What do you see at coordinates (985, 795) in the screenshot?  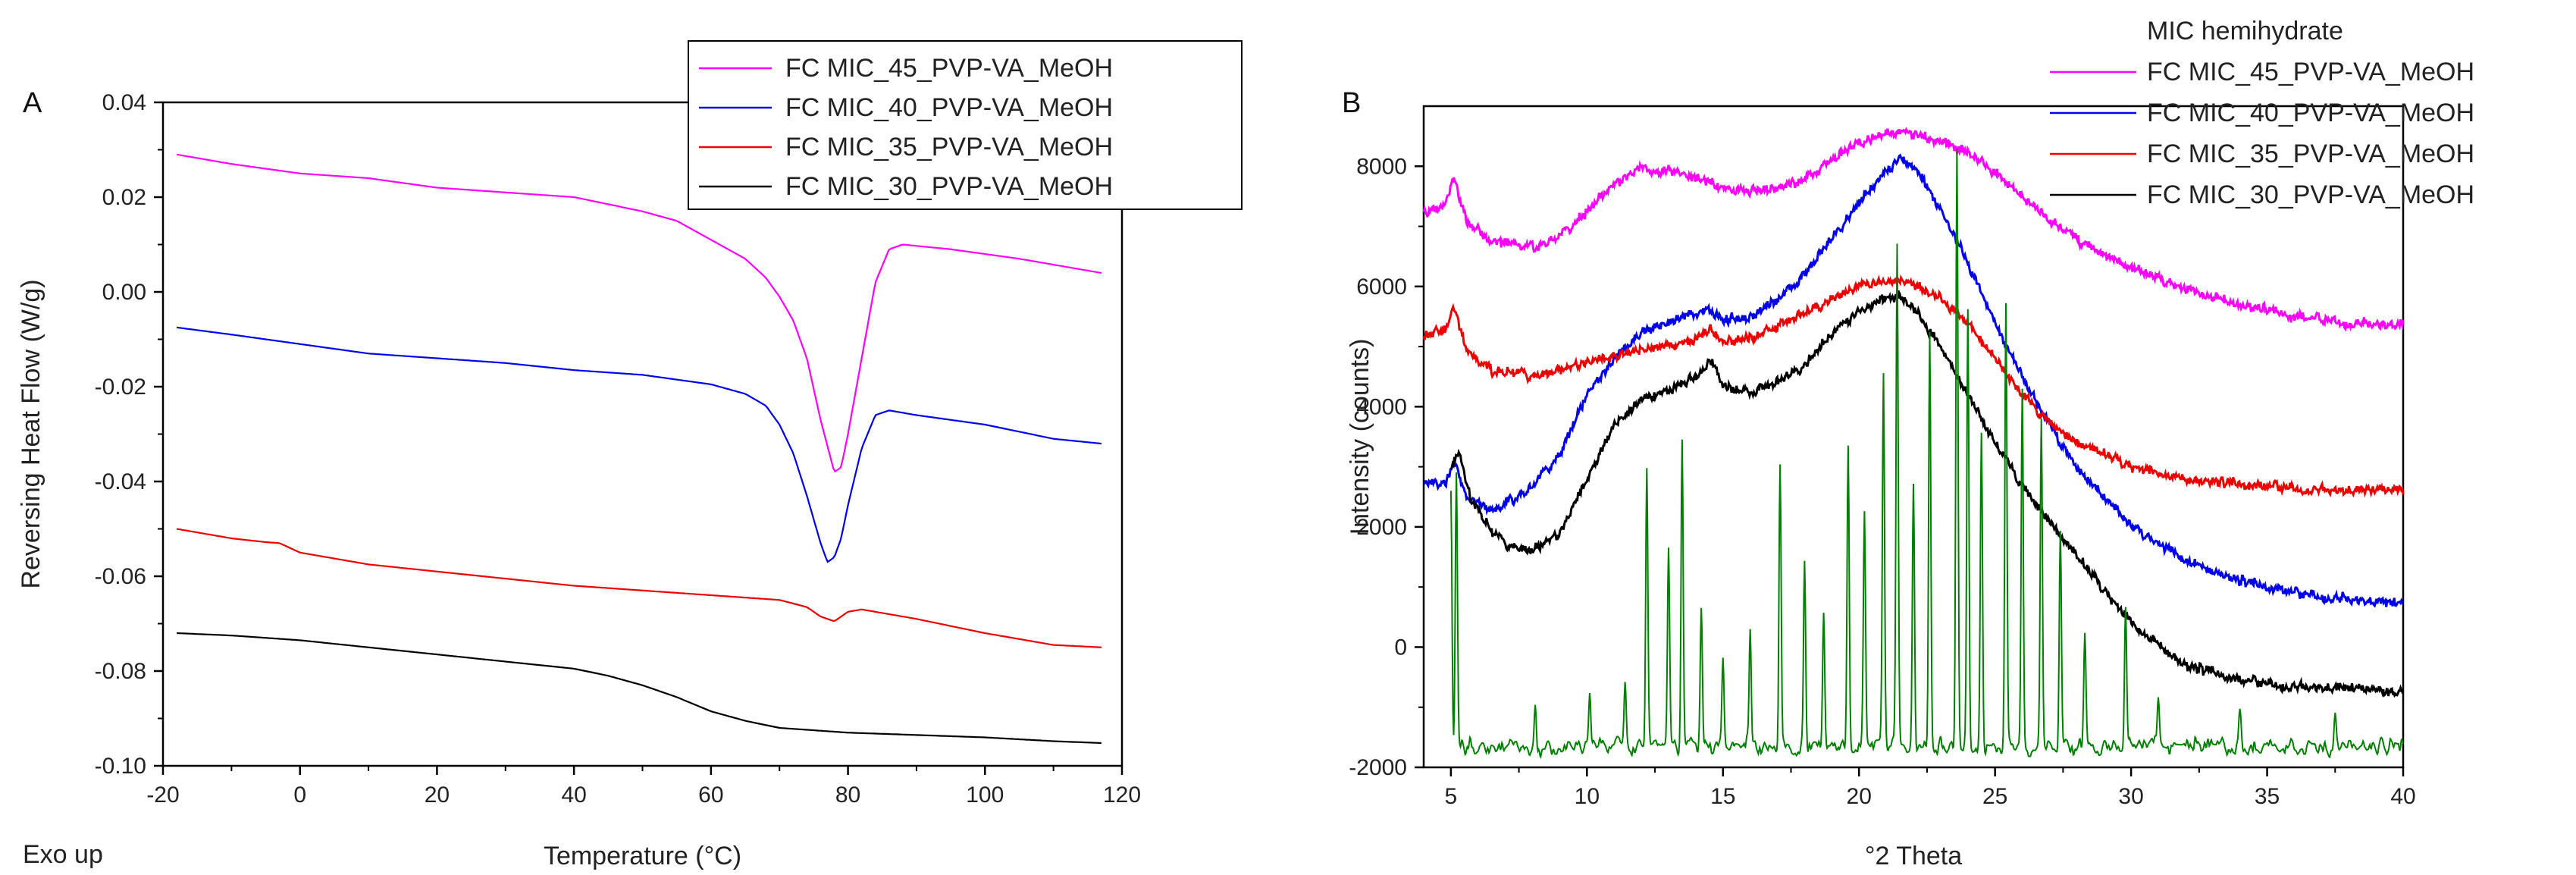 I see `x-tick-label: 100` at bounding box center [985, 795].